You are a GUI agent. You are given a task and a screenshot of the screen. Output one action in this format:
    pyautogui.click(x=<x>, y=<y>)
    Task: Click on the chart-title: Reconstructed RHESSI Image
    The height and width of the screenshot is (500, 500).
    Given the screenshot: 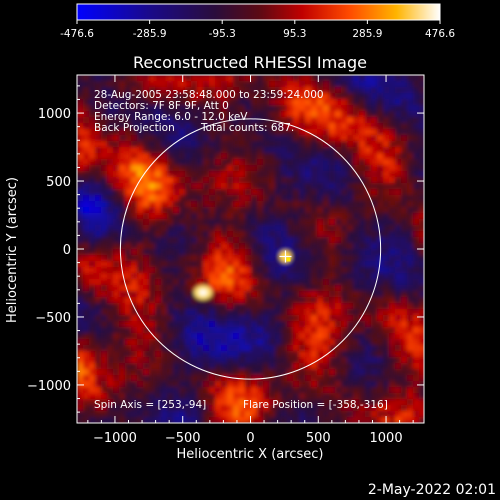 What is the action you would take?
    pyautogui.click(x=250, y=62)
    